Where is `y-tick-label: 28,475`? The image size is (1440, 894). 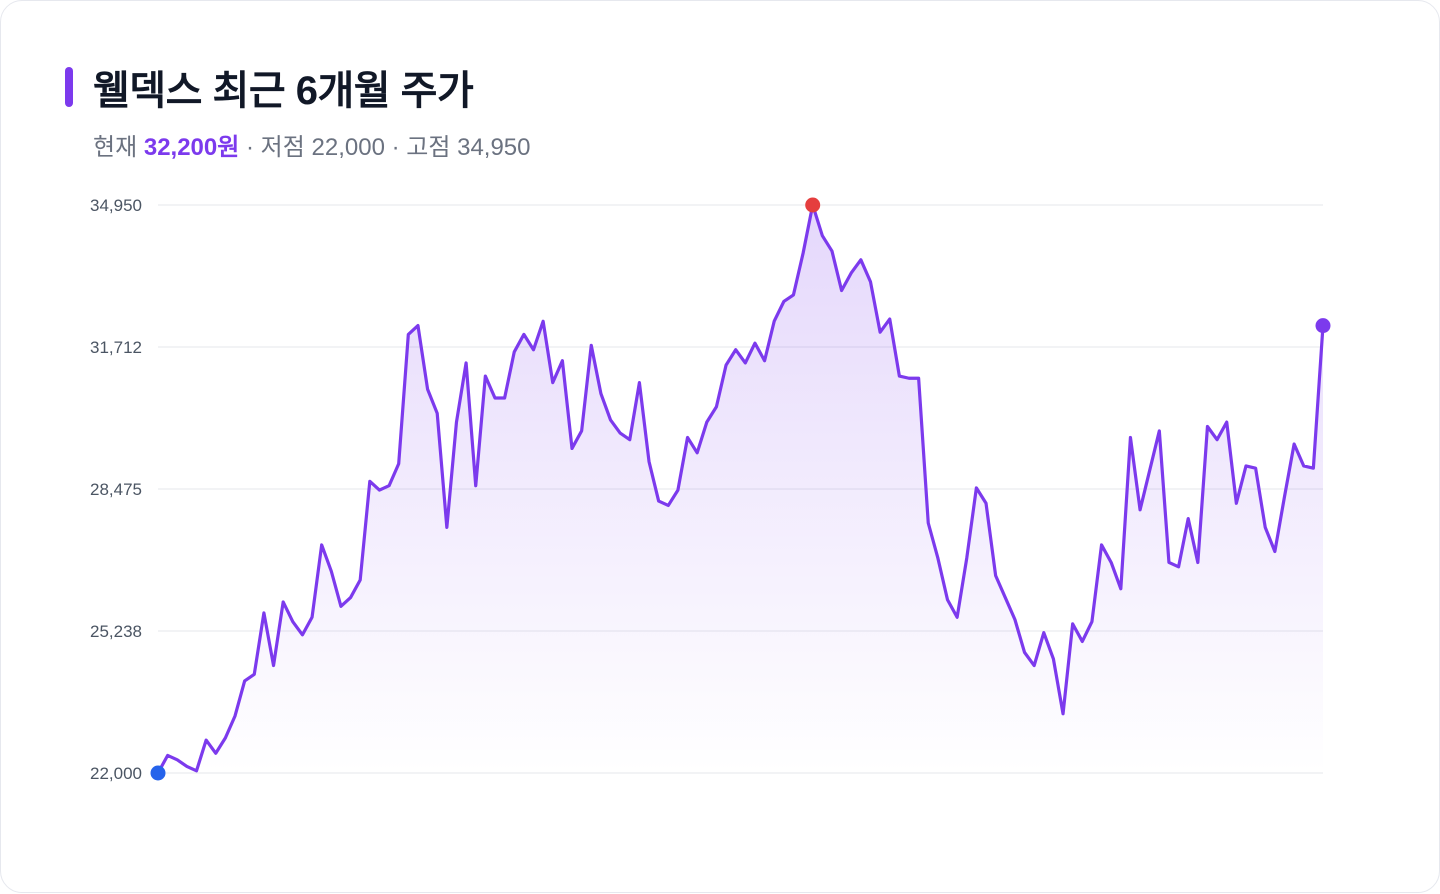
y-tick-label: 28,475 is located at coordinates (116, 489).